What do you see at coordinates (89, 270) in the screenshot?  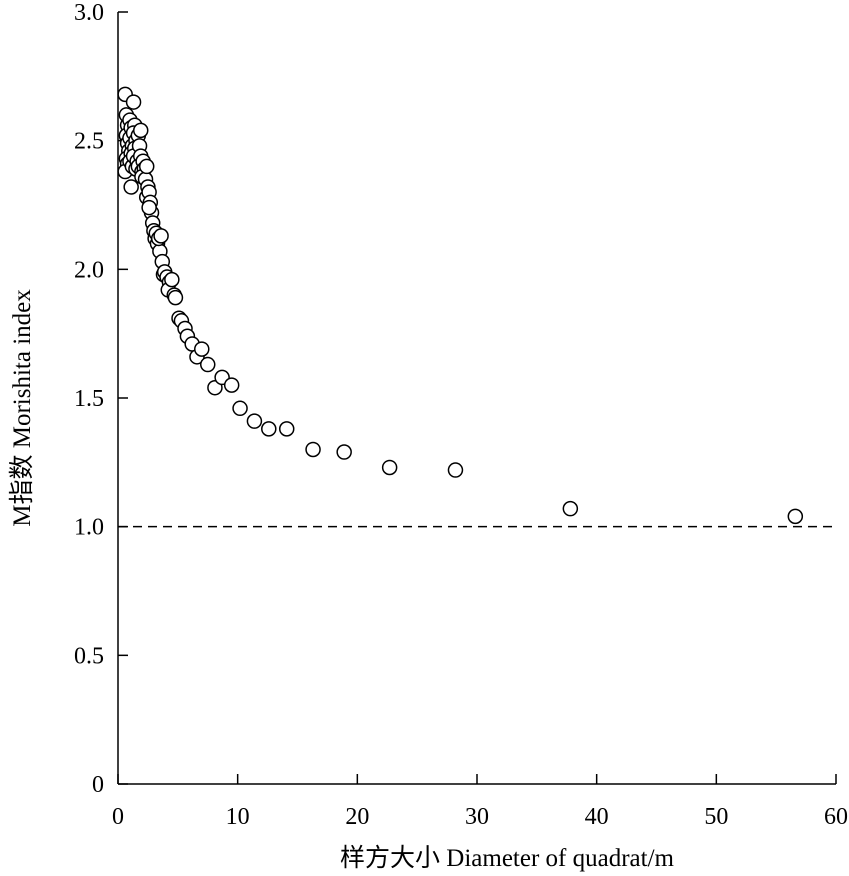 I see `y-tick-label: 2.0` at bounding box center [89, 270].